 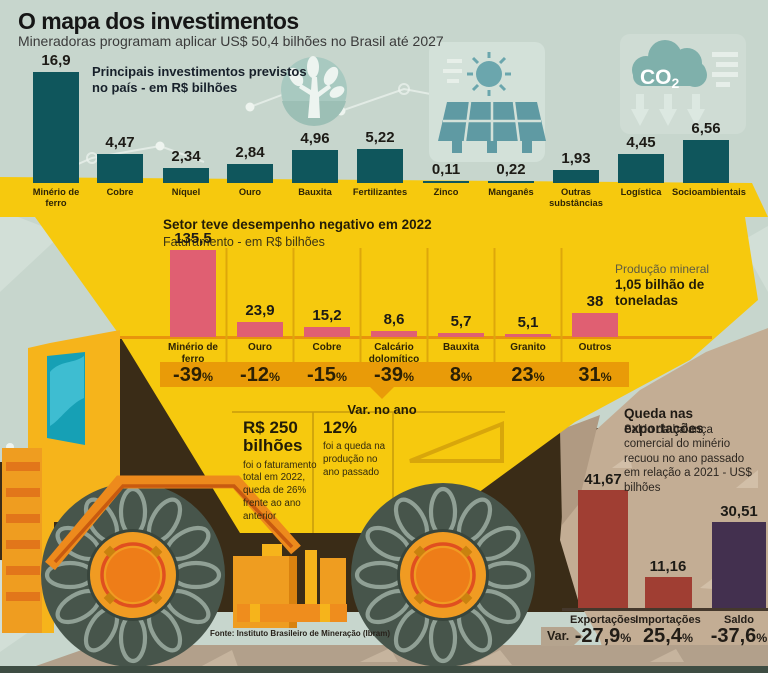 What do you see at coordinates (528, 375) in the screenshot?
I see `revenue-variation-value: 23%` at bounding box center [528, 375].